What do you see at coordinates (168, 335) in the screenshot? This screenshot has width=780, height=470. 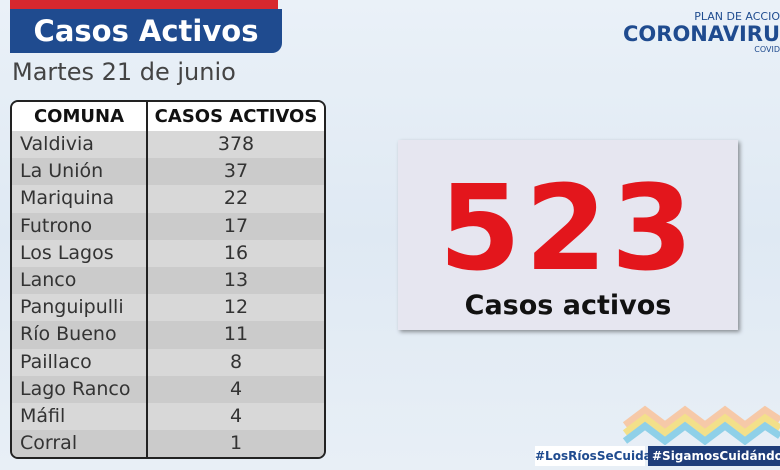 I see `table-row: Río Bueno 11` at bounding box center [168, 335].